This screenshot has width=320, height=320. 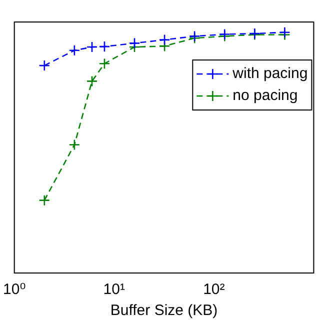 What do you see at coordinates (114, 289) in the screenshot?
I see `x-tick-label: 10¹` at bounding box center [114, 289].